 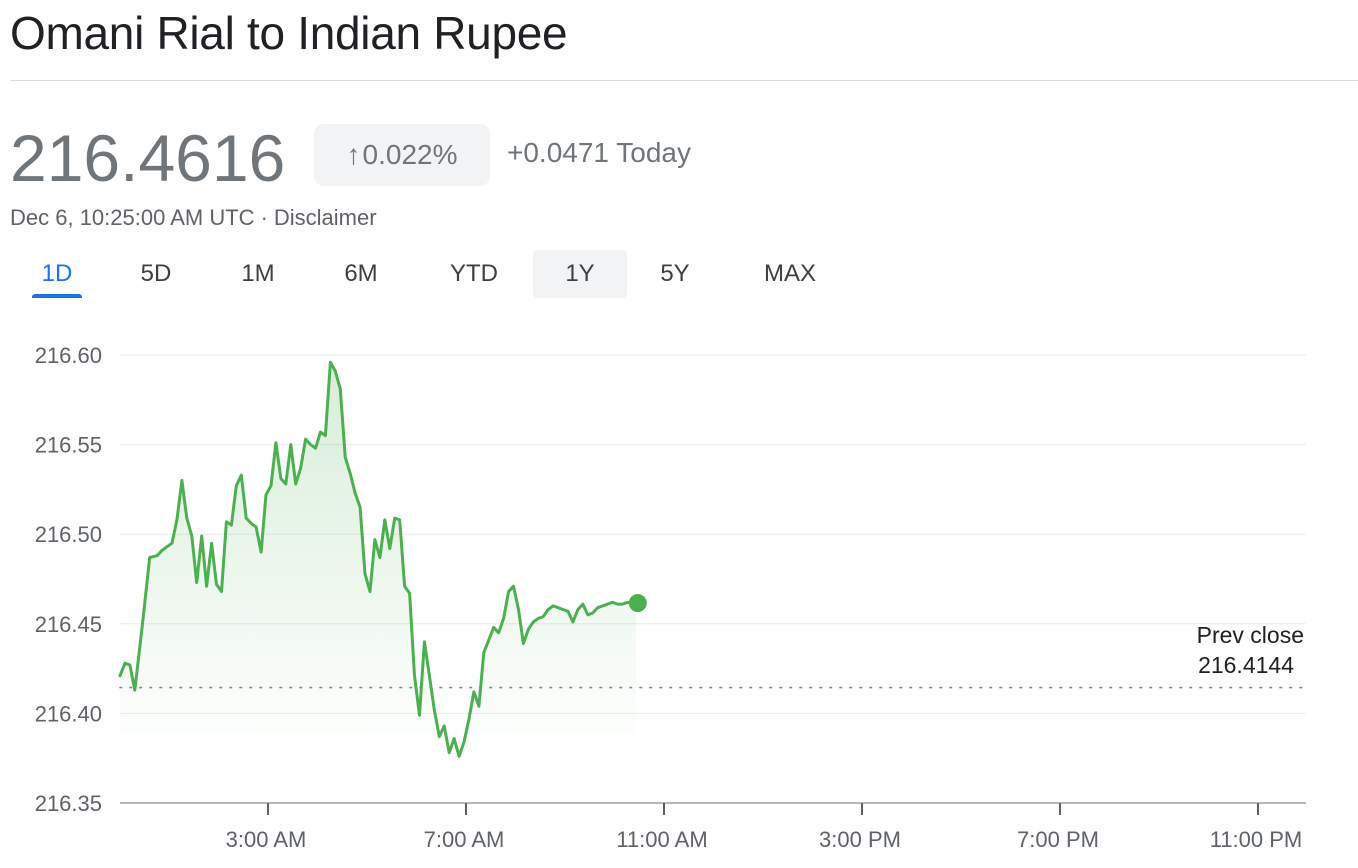 What do you see at coordinates (684, 80) in the screenshot?
I see `title-divider` at bounding box center [684, 80].